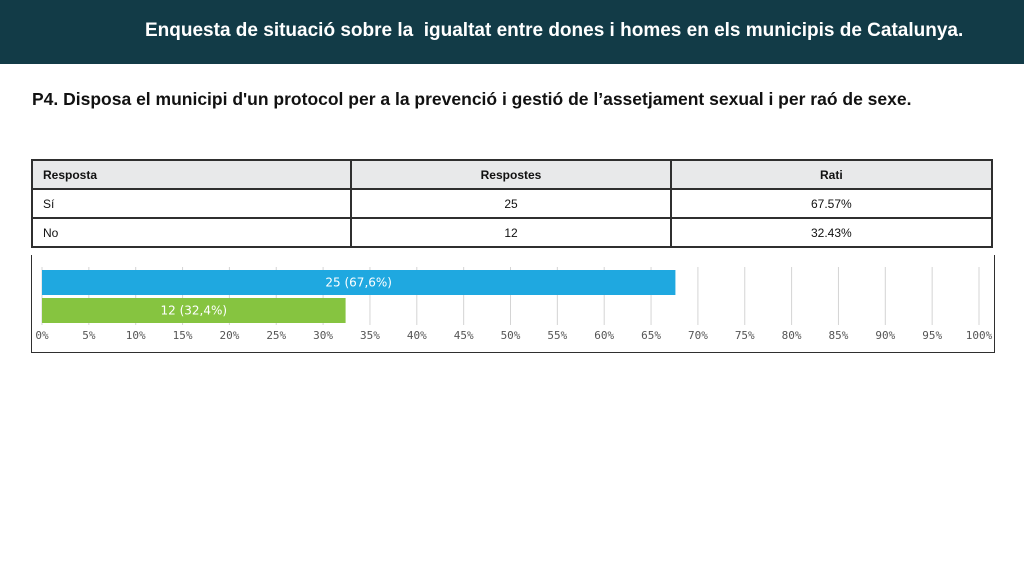 This screenshot has height=576, width=1024. I want to click on column-header-resposta: Resposta, so click(191, 174).